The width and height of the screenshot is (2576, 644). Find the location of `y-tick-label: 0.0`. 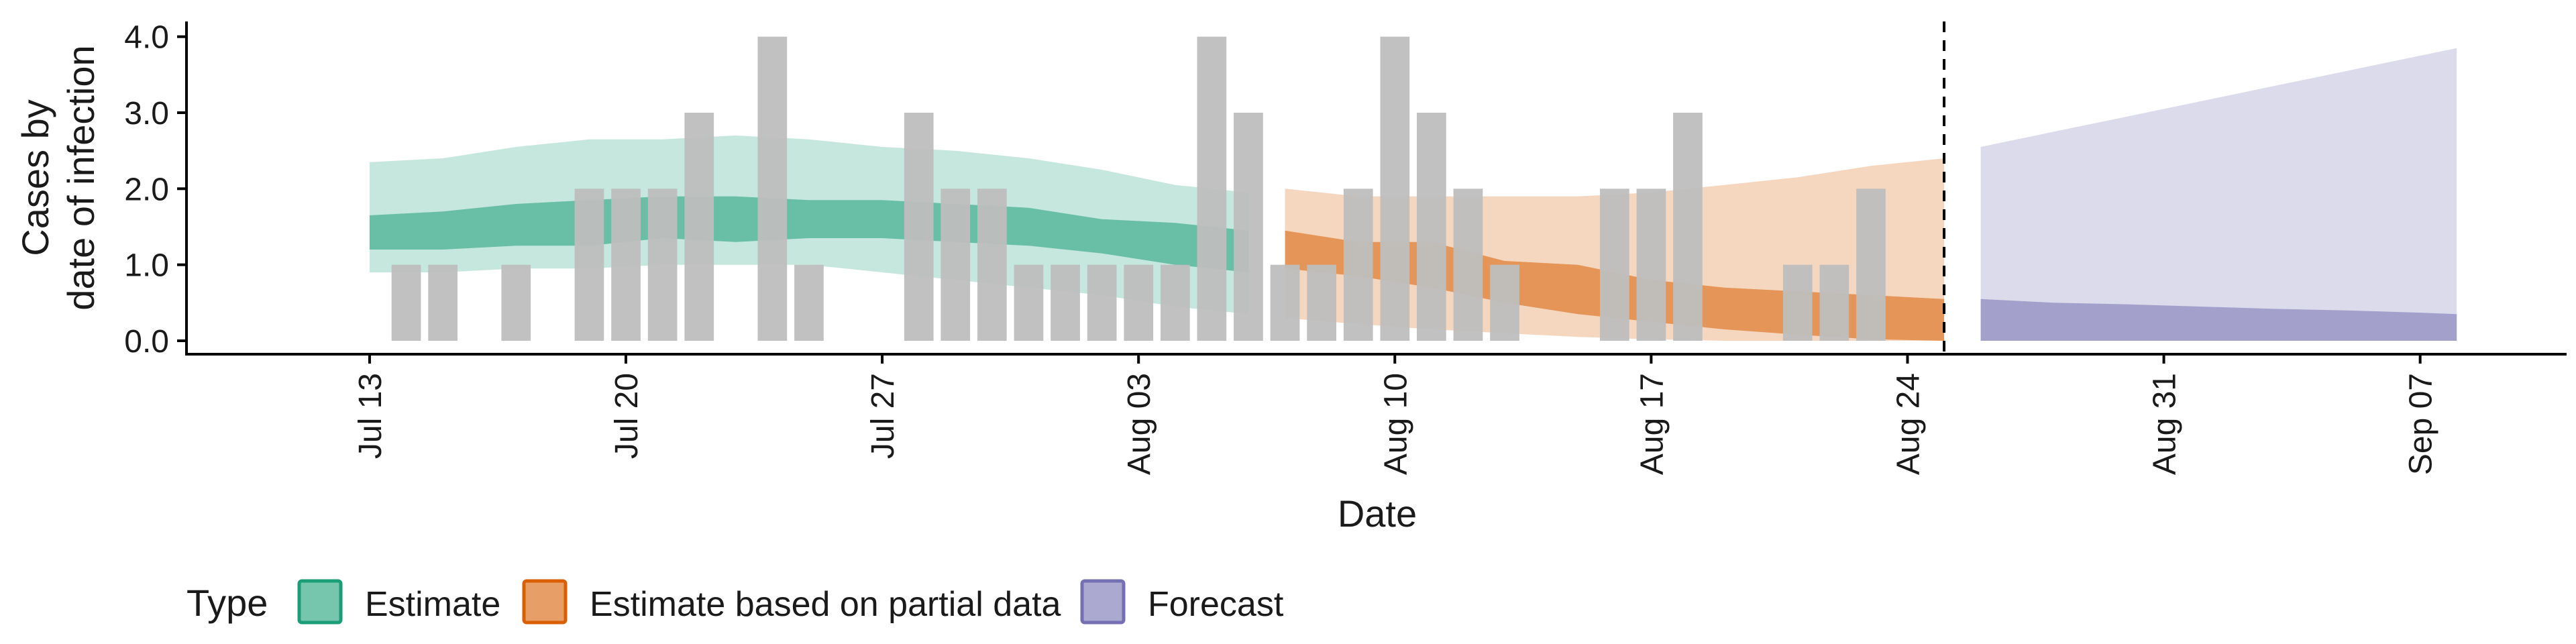

y-tick-label: 0.0 is located at coordinates (146, 342).